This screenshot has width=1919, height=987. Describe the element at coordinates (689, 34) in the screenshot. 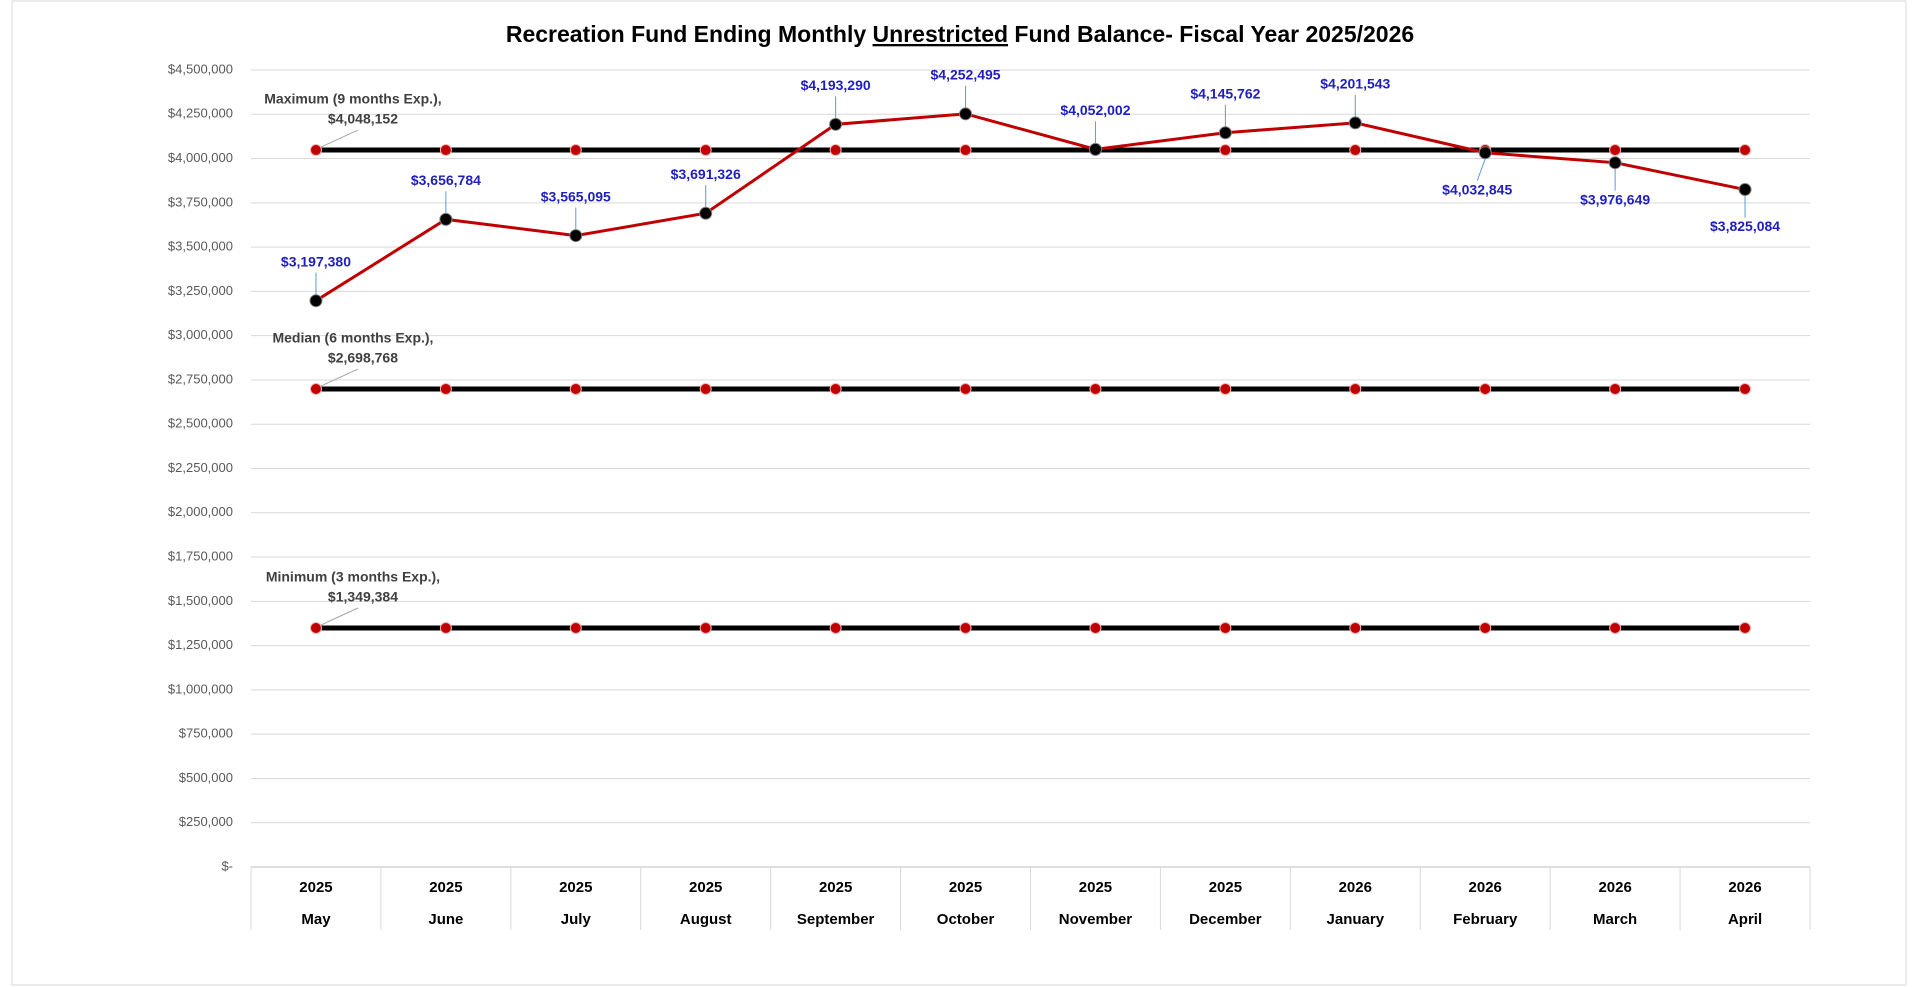

I see `title-part: Recreation Fund Ending Monthly` at that location.